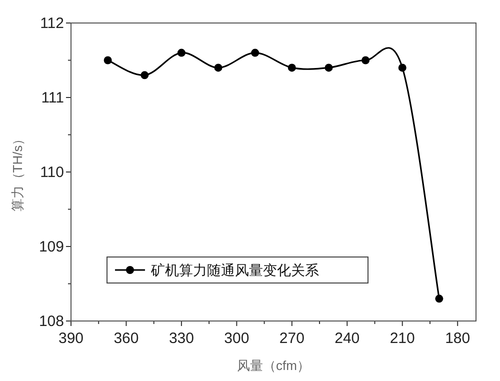 The height and width of the screenshot is (381, 500). Describe the element at coordinates (273, 365) in the screenshot. I see `x-axis-title: 风量（cfm）` at that location.